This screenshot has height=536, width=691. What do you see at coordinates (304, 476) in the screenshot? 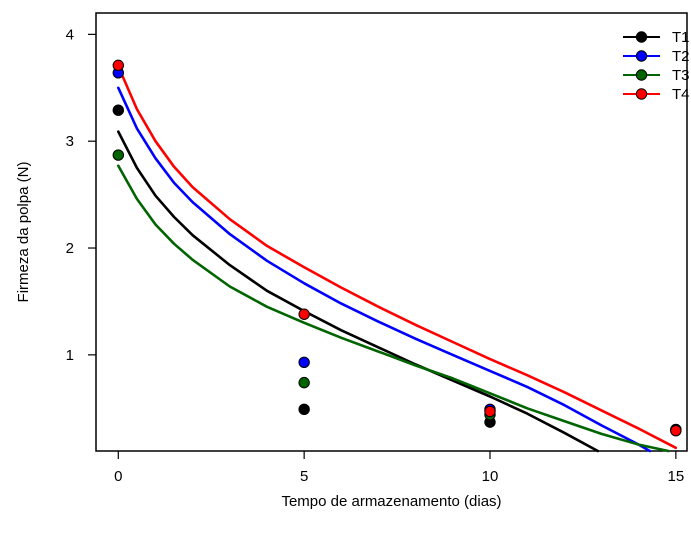
I see `x-tick-label: 5` at bounding box center [304, 476].